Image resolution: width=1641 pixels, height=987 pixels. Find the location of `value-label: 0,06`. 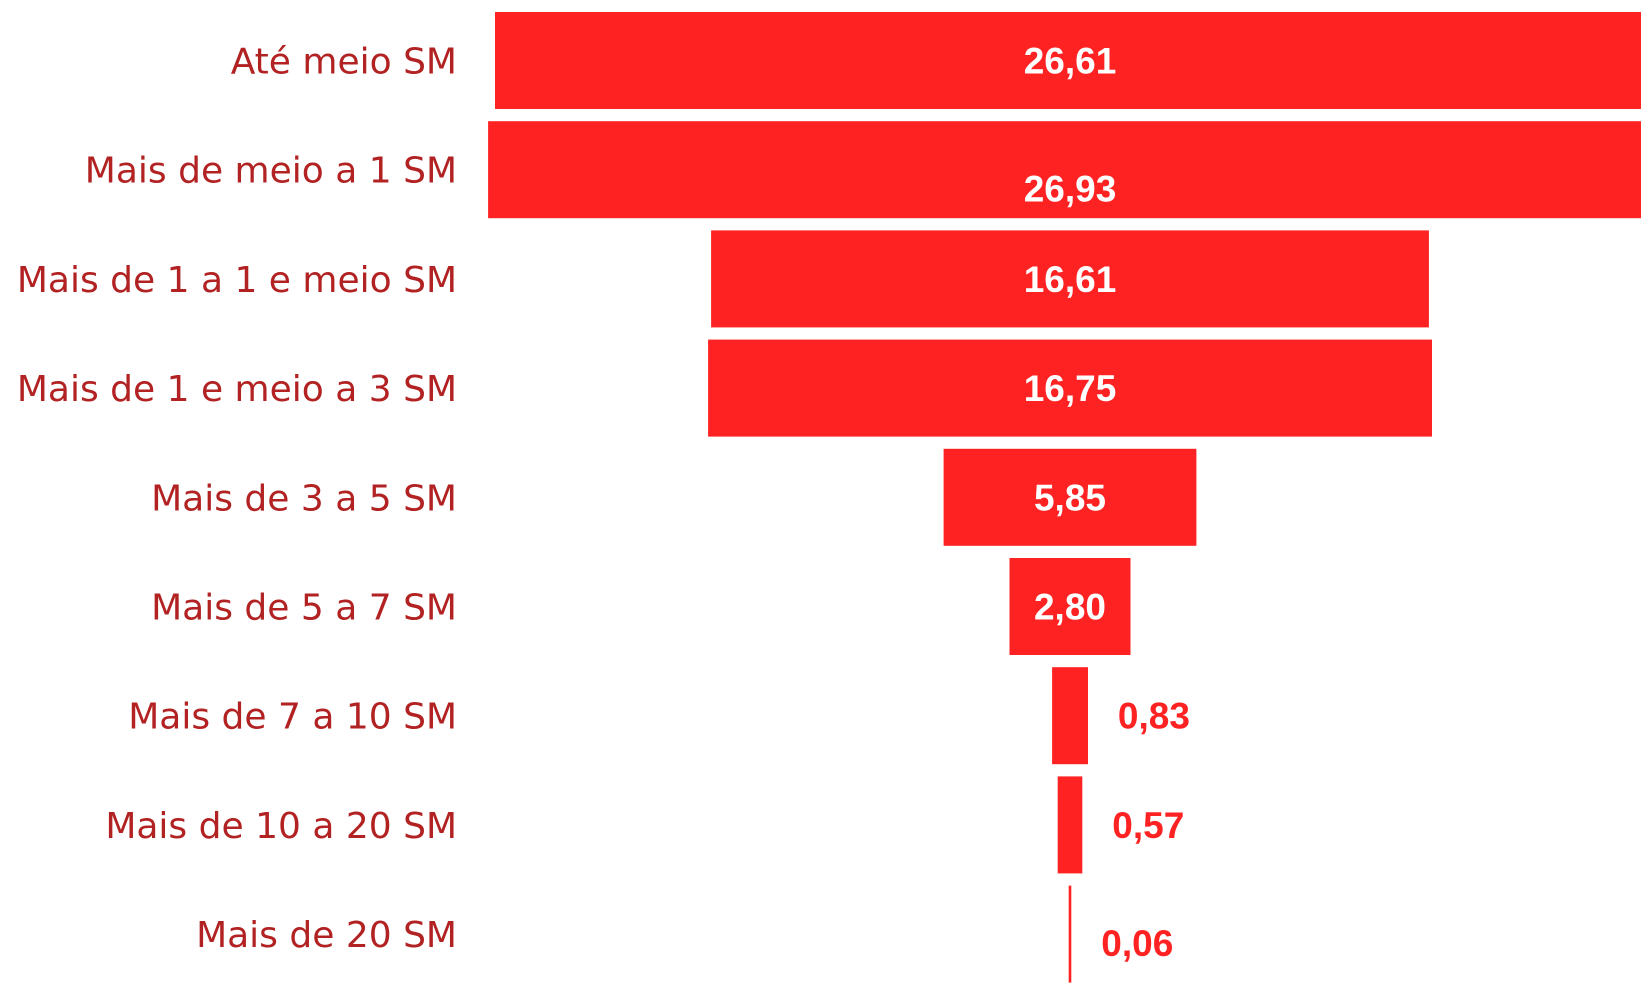

value-label: 0,06 is located at coordinates (1137, 943).